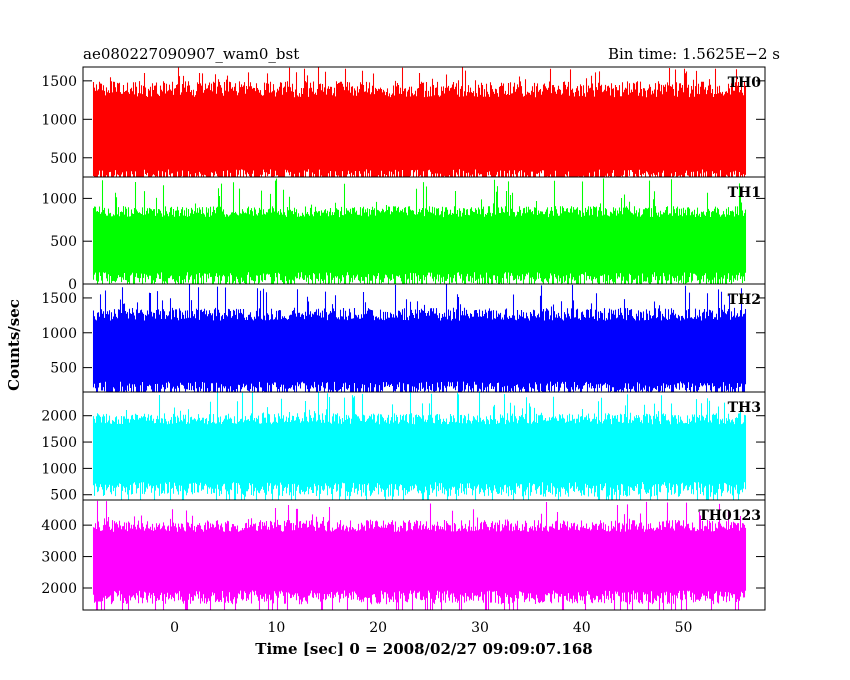 The image size is (850, 680). What do you see at coordinates (72, 285) in the screenshot?
I see `y-tick-label: 0` at bounding box center [72, 285].